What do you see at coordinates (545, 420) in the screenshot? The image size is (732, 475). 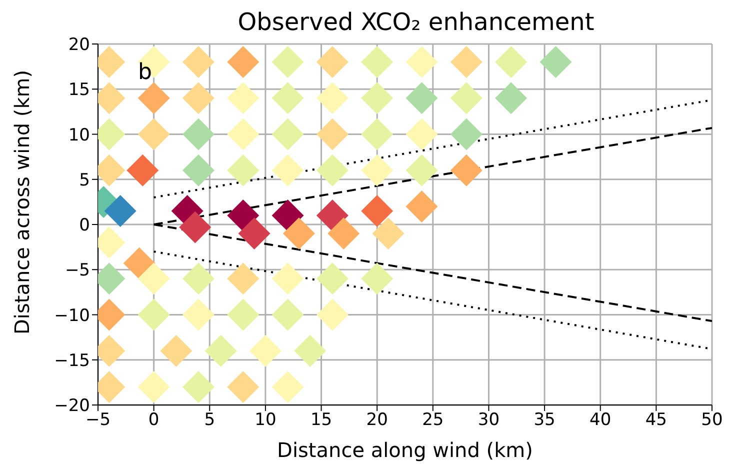 I see `x-tick-label: 35` at bounding box center [545, 420].